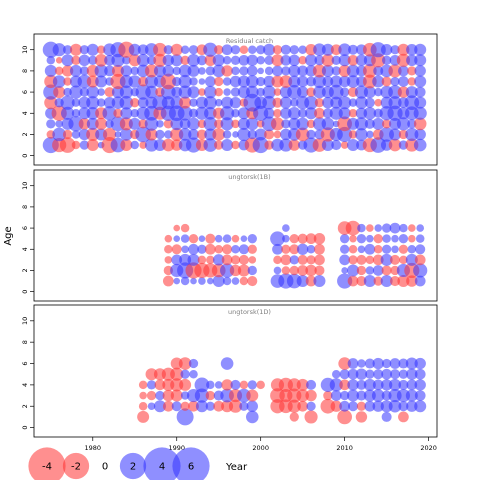  What do you see at coordinates (25, 428) in the screenshot?
I see `y-tick-label: 0` at bounding box center [25, 428].